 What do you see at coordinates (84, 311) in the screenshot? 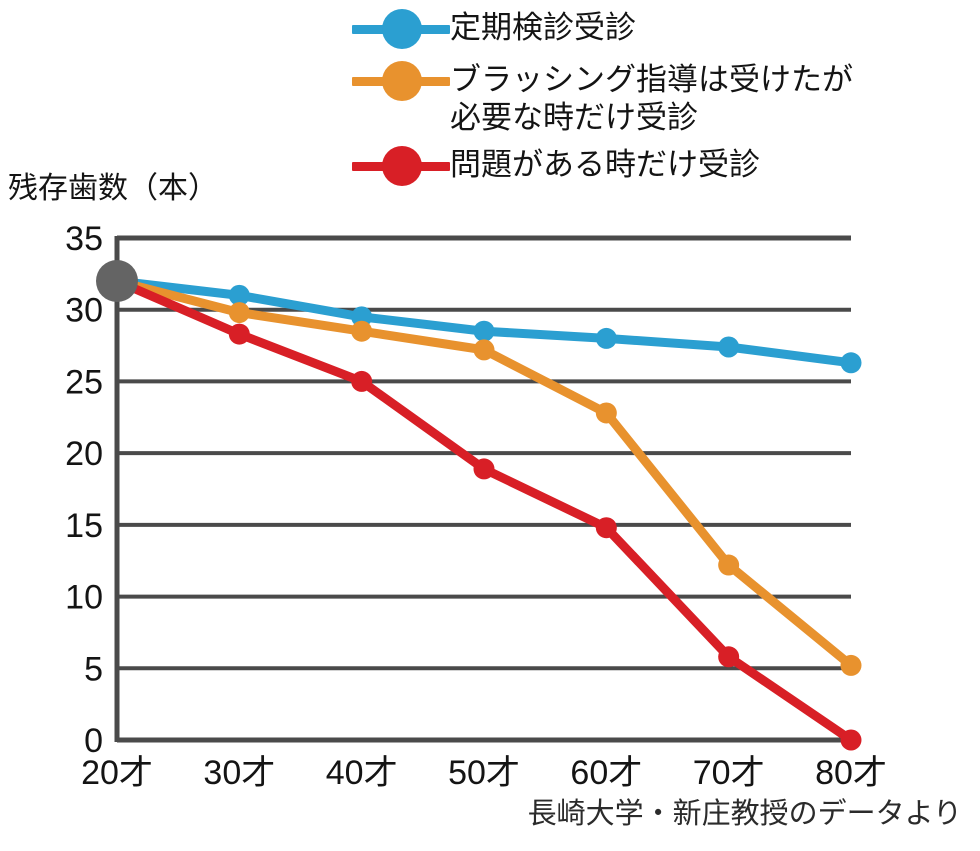
I see `y-tick-label-30: 30` at bounding box center [84, 311].